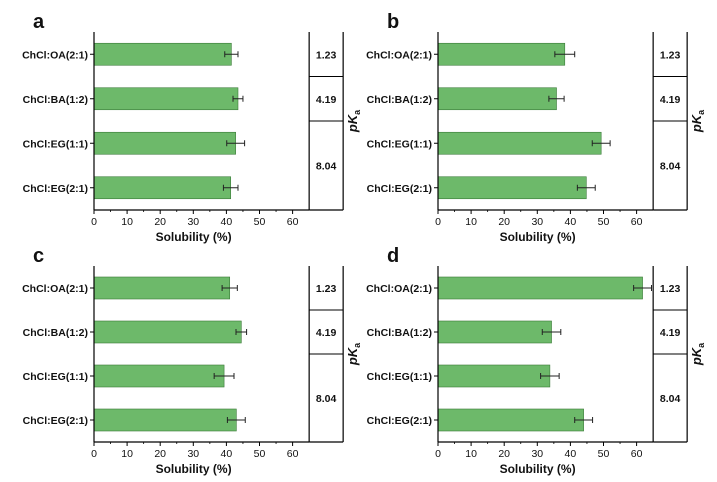 The height and width of the screenshot is (482, 717). I want to click on panel-letter: c, so click(38, 256).